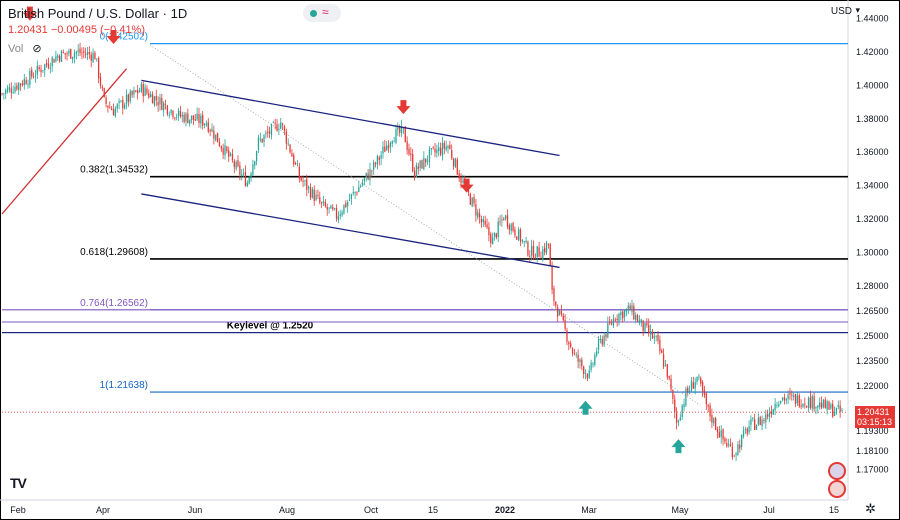 This screenshot has height=520, width=900. I want to click on currency-label: USD, so click(841, 11).